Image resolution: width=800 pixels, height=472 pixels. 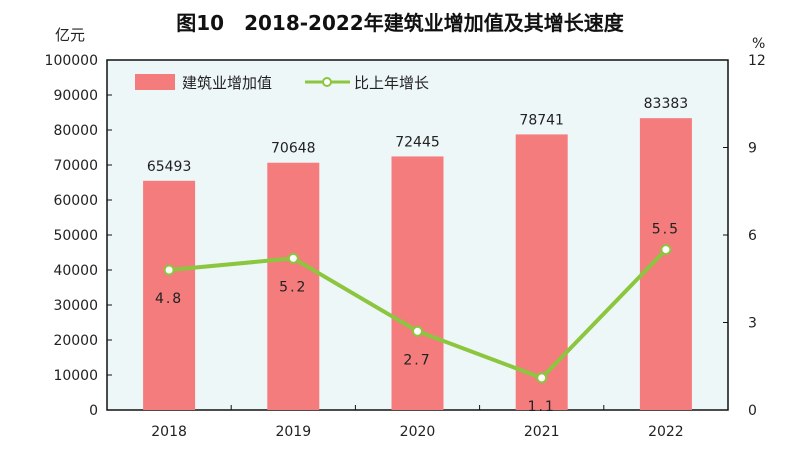 I want to click on left-tick-label: 100000, so click(x=71, y=61).